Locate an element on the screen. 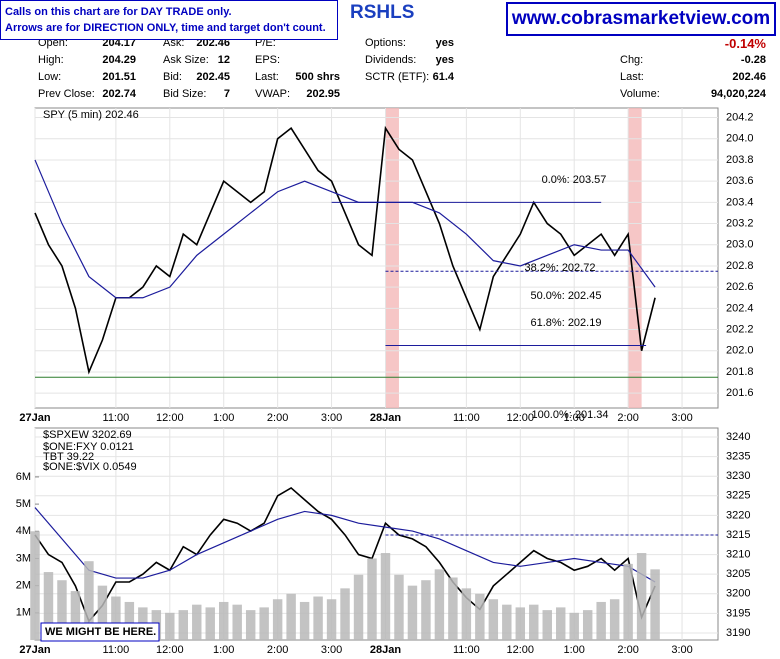 The image size is (780, 659). quote-value: 94,020,224 is located at coordinates (738, 94).